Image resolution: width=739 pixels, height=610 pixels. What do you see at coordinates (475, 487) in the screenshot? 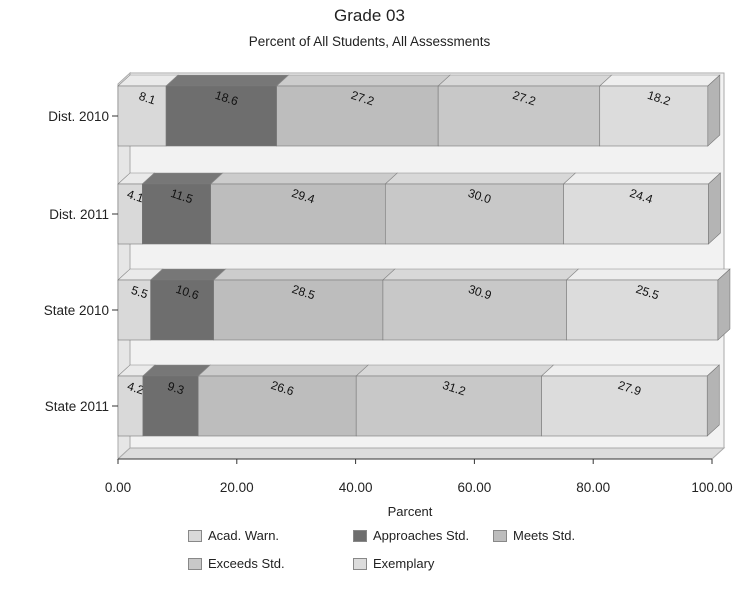
I see `x-tick-label-3: 60.00` at bounding box center [475, 487].